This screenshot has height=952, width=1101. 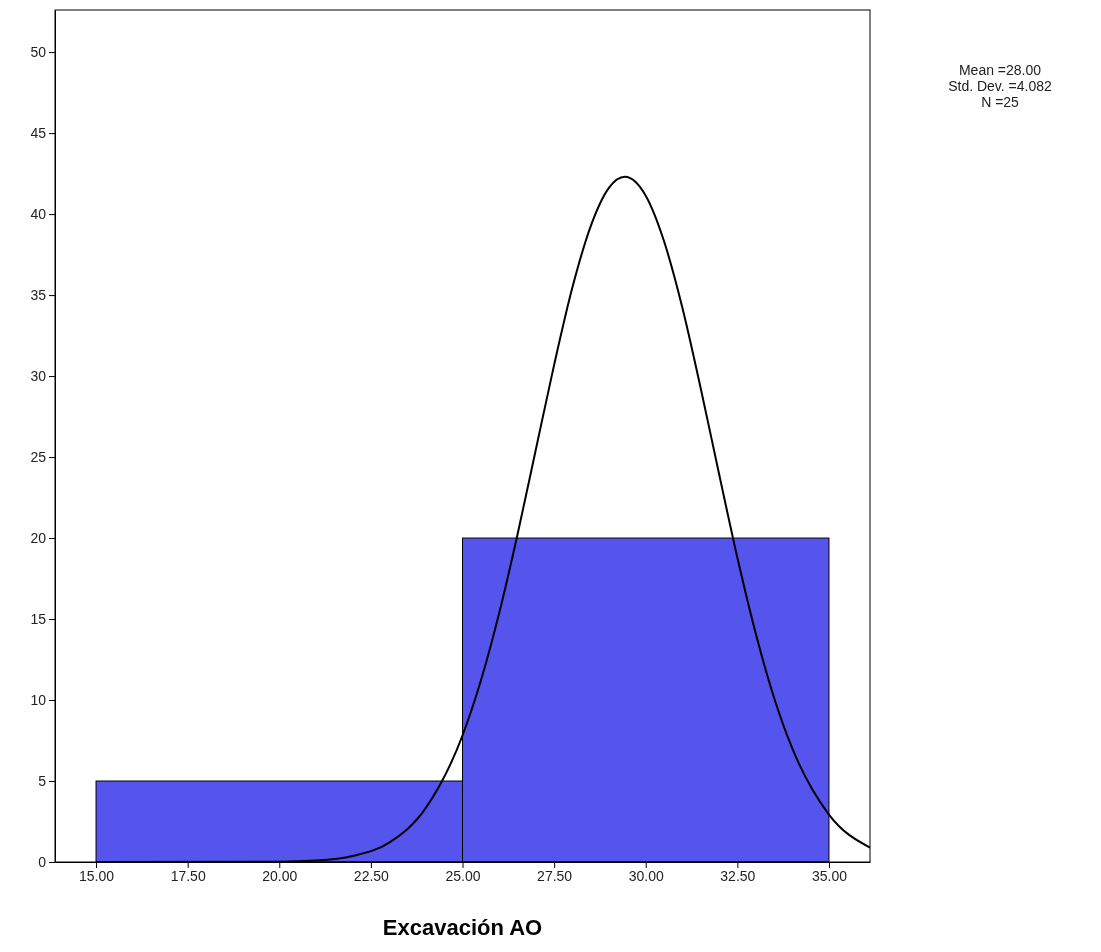 I want to click on x-tick-label: 30.00, so click(x=646, y=875).